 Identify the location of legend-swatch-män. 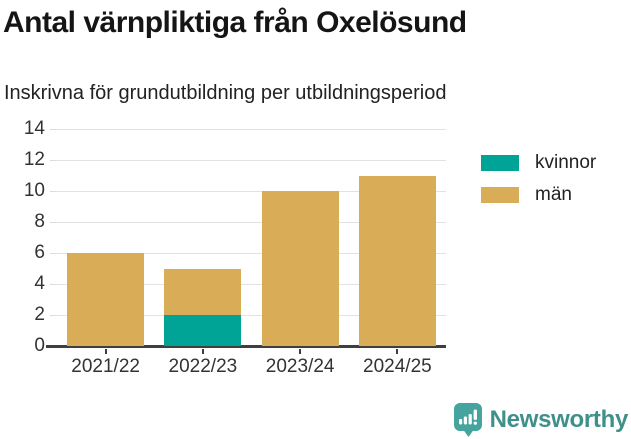
(500, 195).